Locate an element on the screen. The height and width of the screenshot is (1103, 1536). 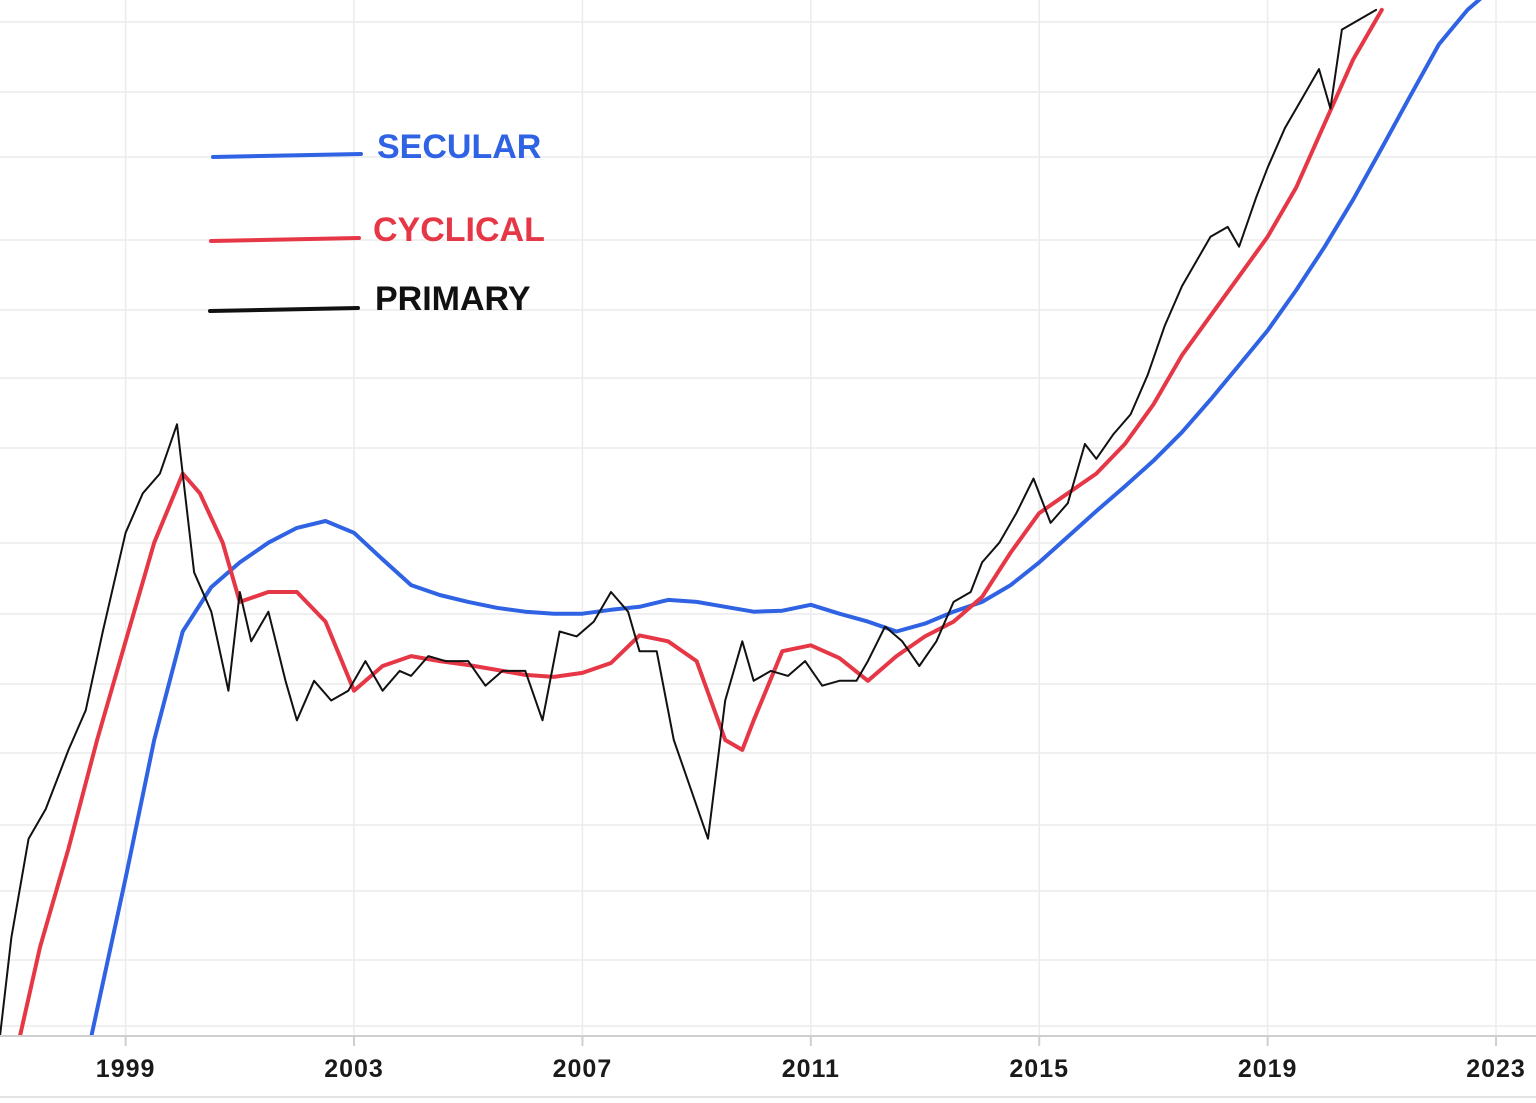
legend-label-cyclical: CYCLICAL is located at coordinates (459, 230).